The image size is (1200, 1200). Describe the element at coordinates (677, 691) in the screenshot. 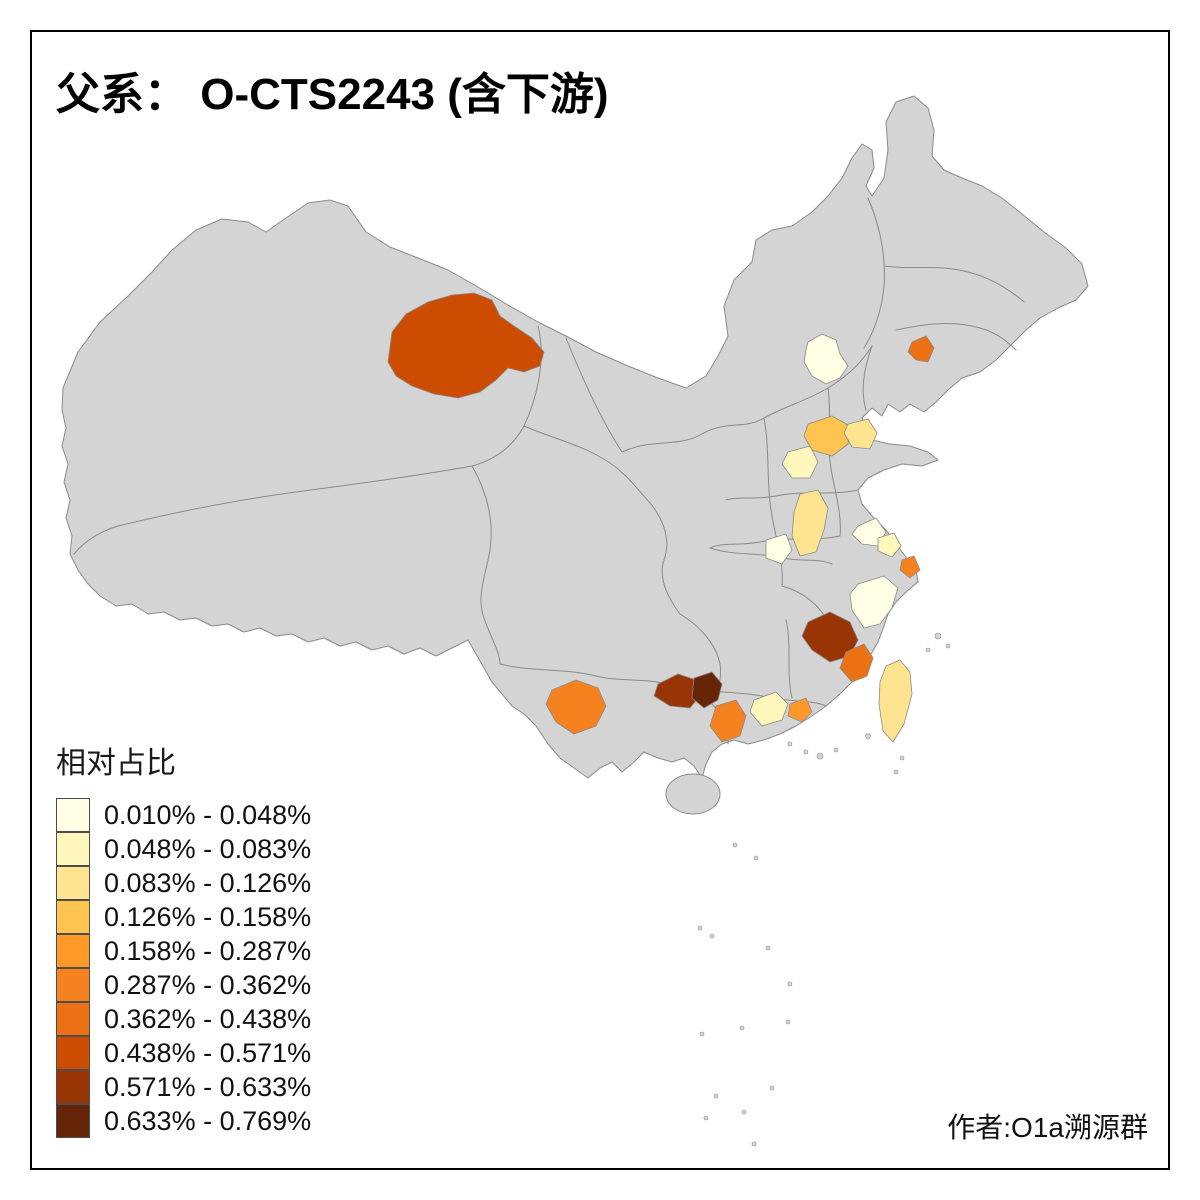

I see `map-region-guizhou-southwest` at that location.